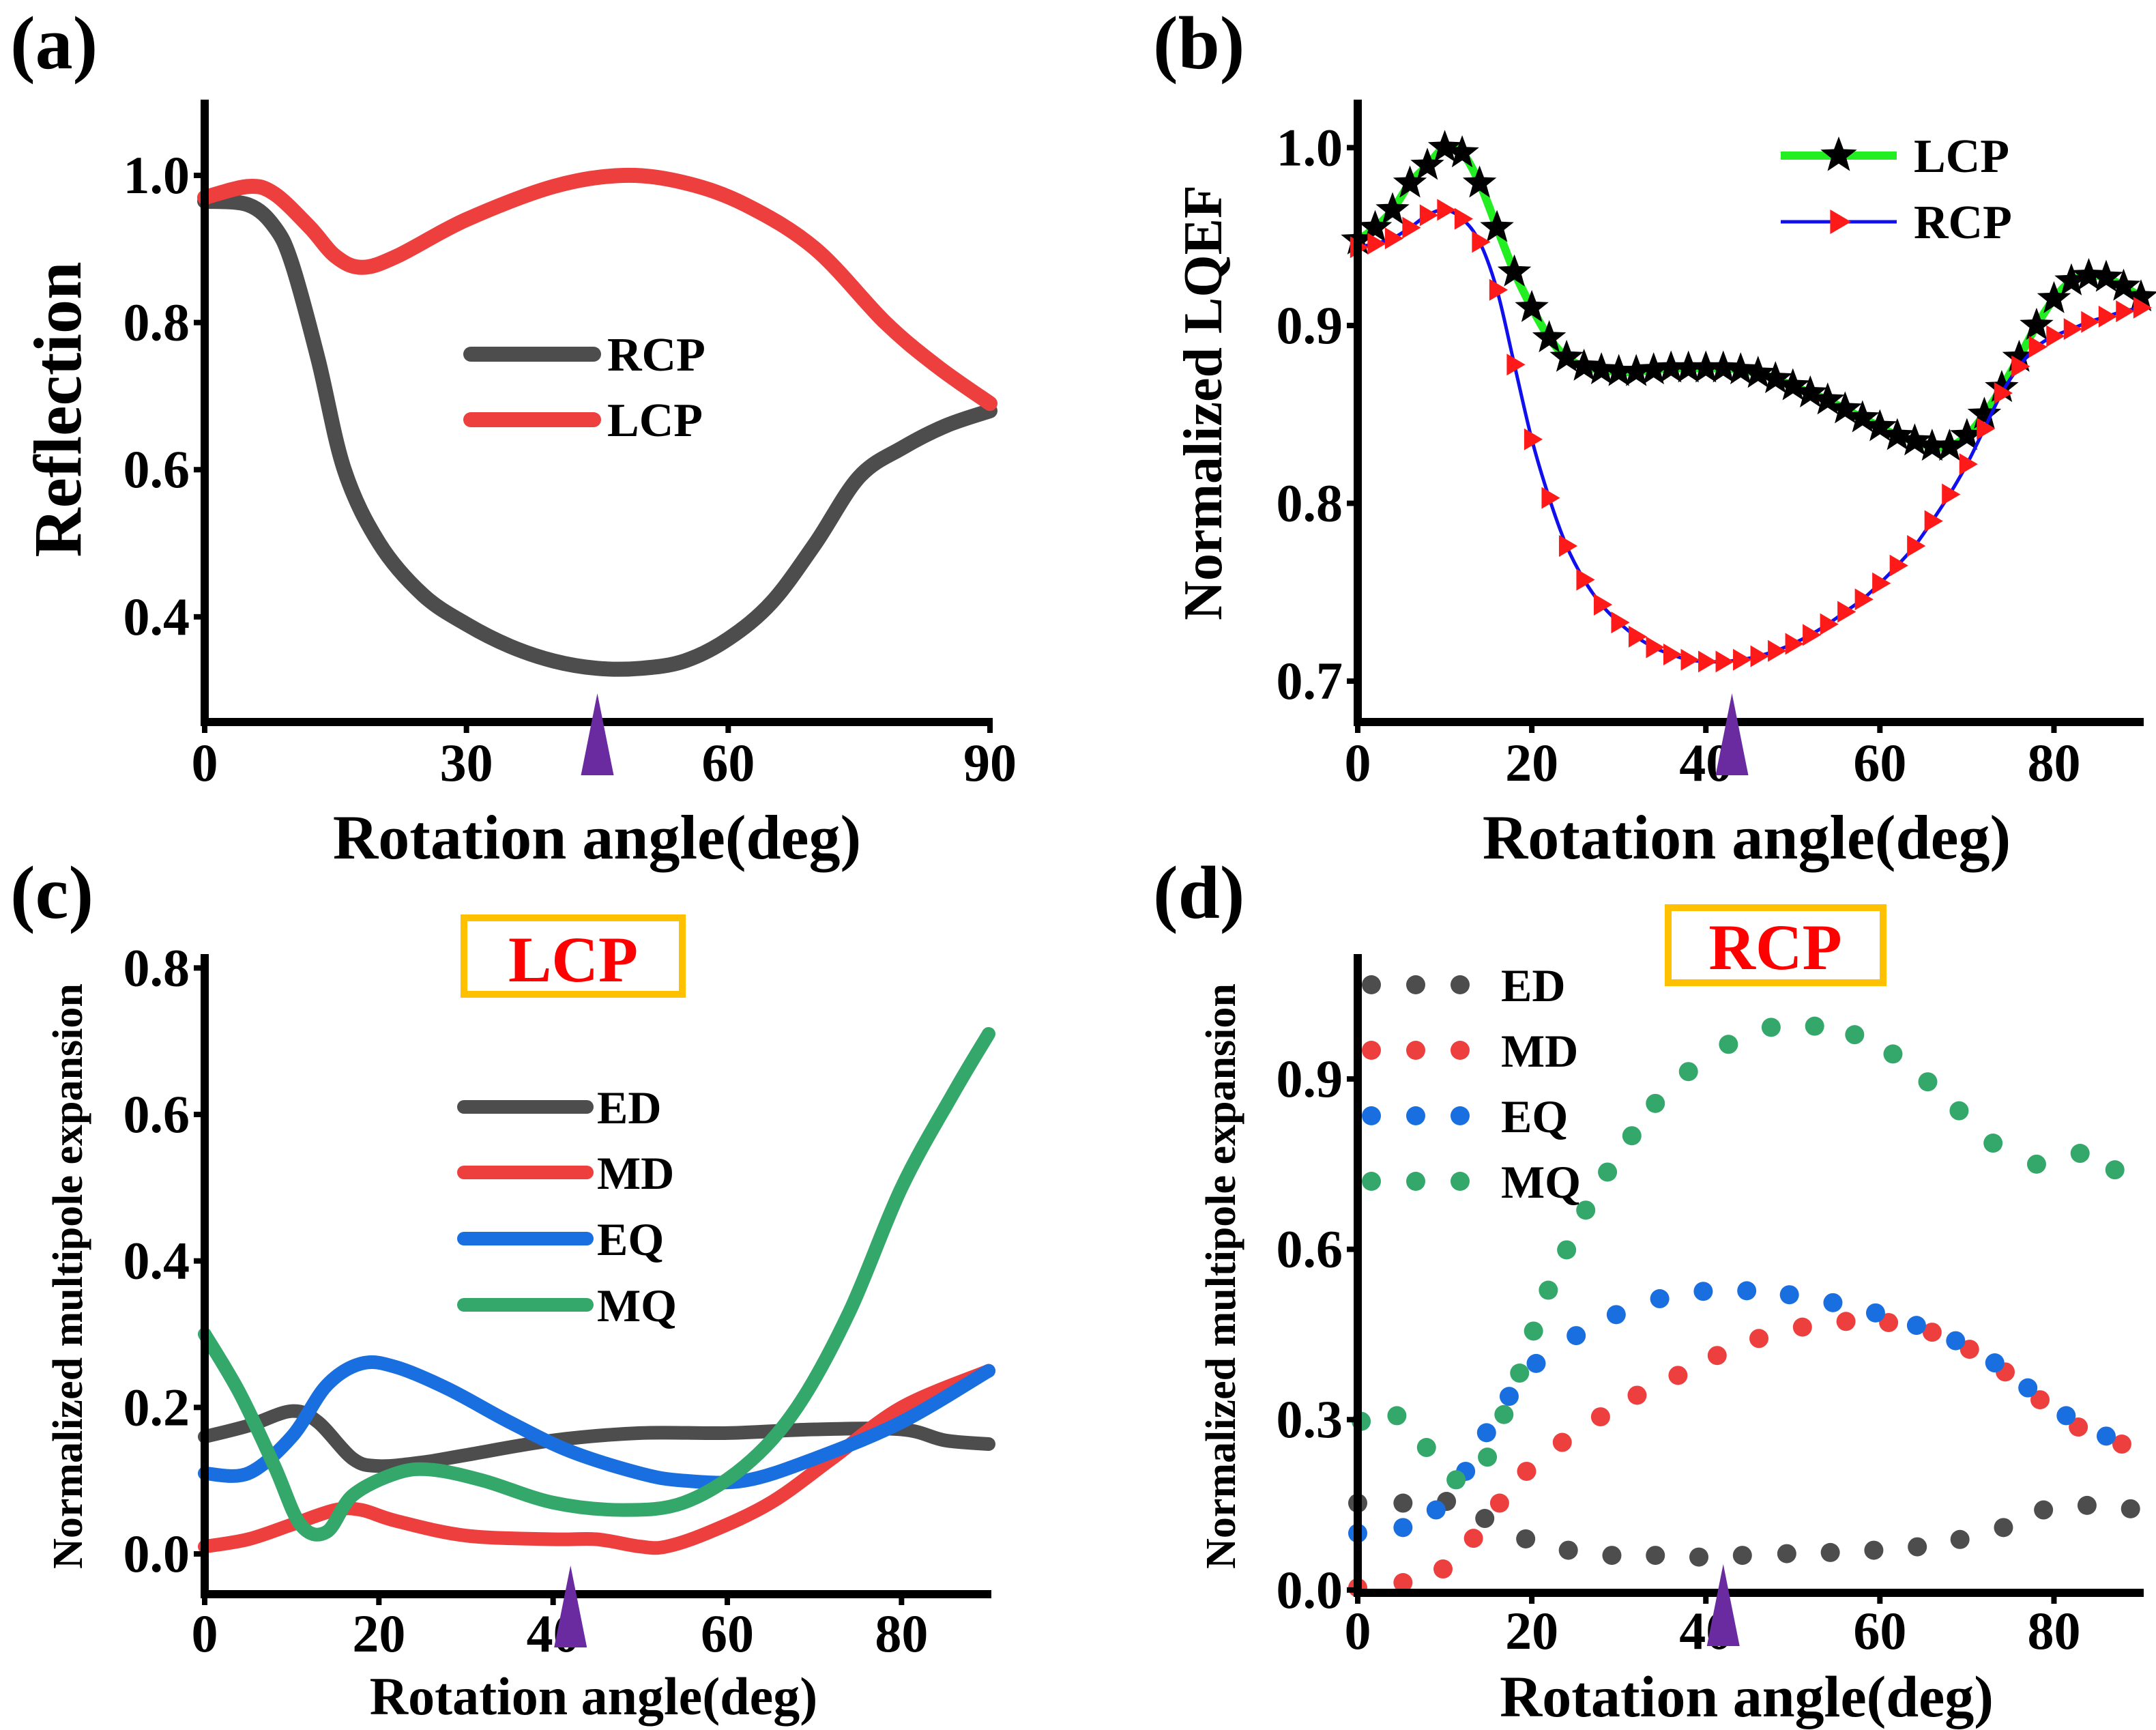 This screenshot has width=2156, height=1730. What do you see at coordinates (1310, 325) in the screenshot?
I see `y-tick-label: 0.9` at bounding box center [1310, 325].